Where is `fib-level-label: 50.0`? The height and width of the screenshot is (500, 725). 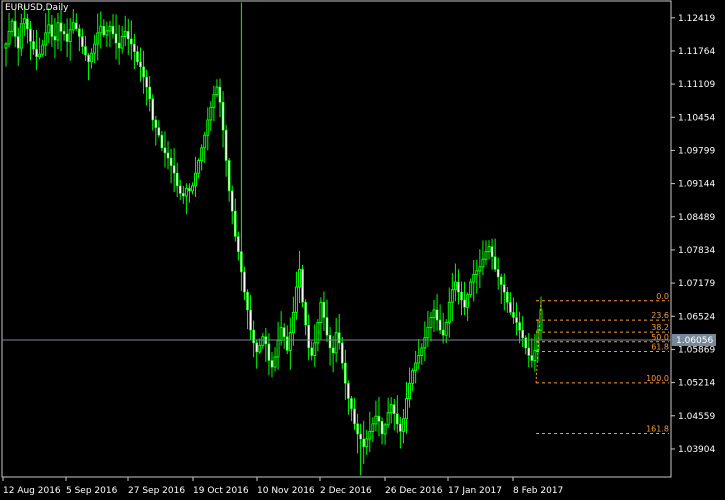
fib-level-label: 50.0 is located at coordinates (660, 337).